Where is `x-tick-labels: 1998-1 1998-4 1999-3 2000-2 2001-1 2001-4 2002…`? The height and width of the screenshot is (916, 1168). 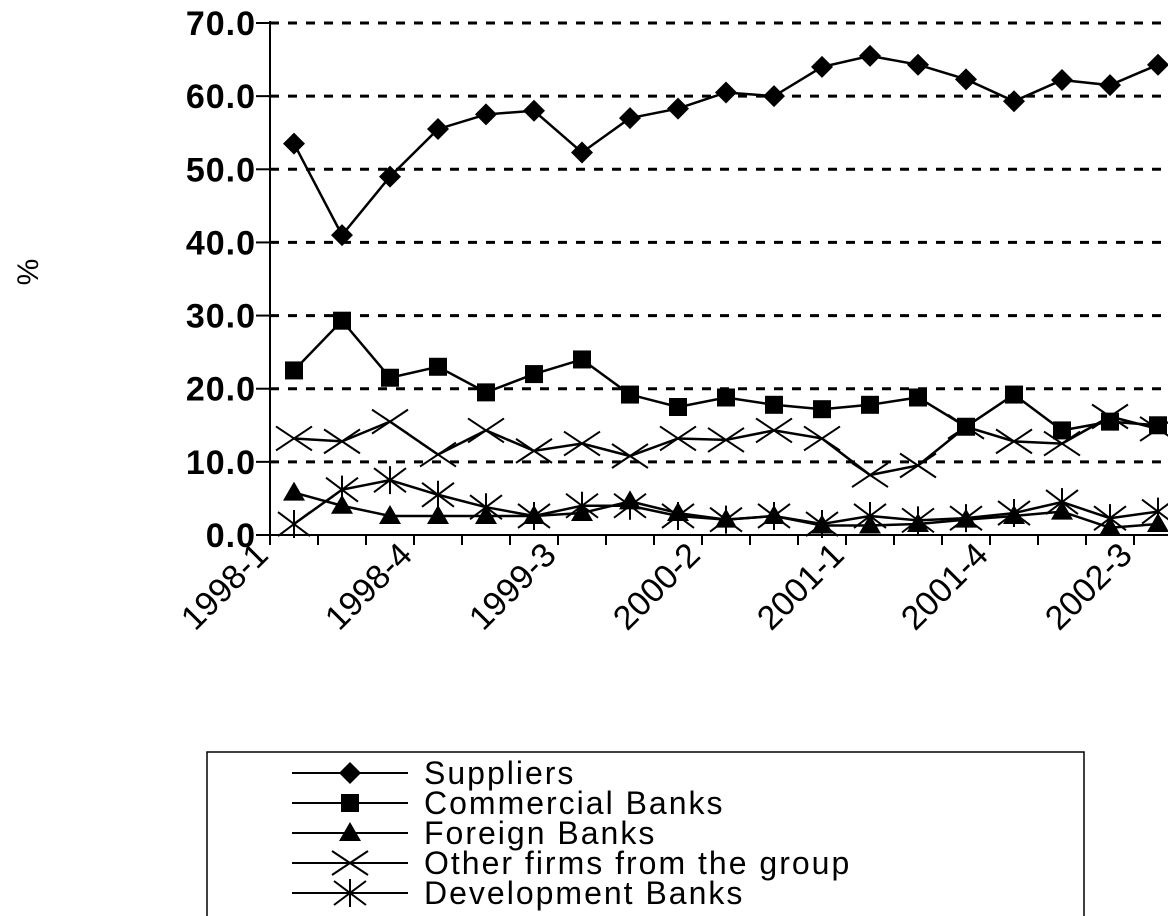 x-tick-labels: 1998-1 1998-4 1999-3 2000-2 2001-1 2001-4 2002… is located at coordinates (657, 587).